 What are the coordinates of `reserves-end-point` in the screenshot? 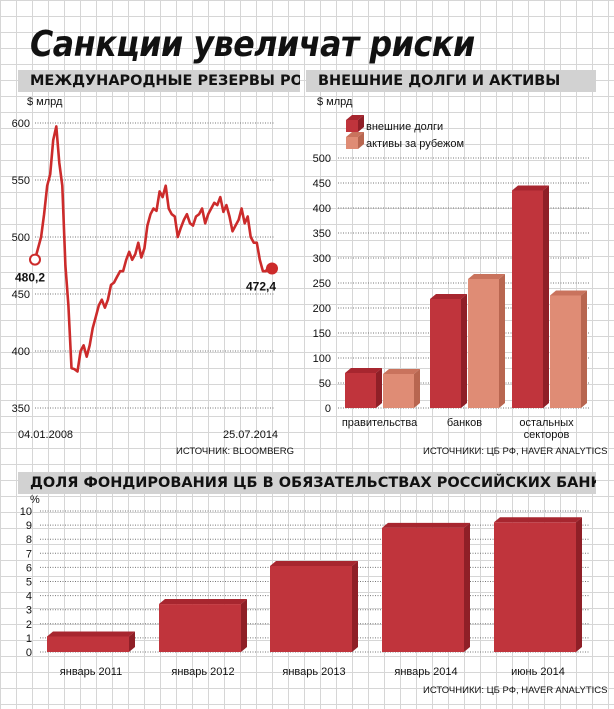 It's located at (272, 268).